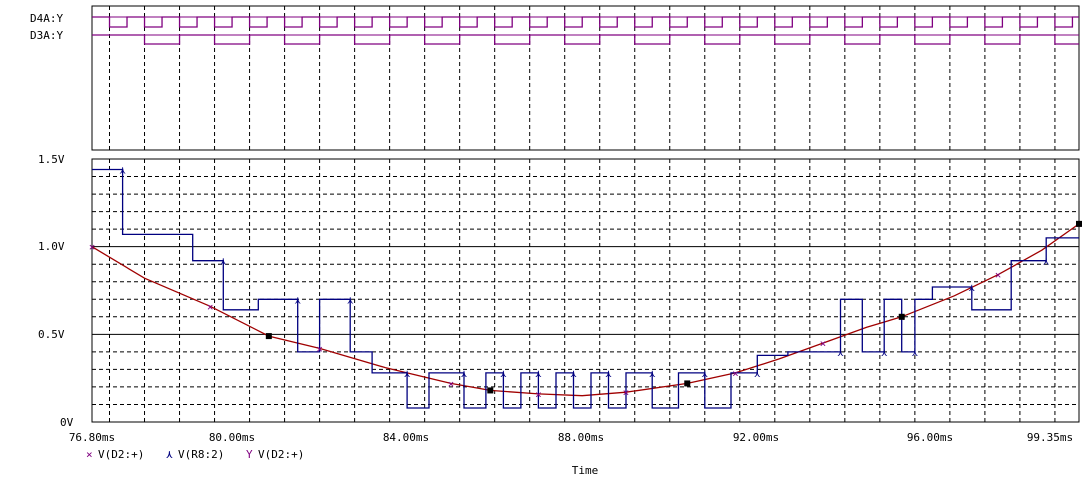 The height and width of the screenshot is (478, 1085). What do you see at coordinates (51, 159) in the screenshot?
I see `y-tick-label: 1.5V` at bounding box center [51, 159].